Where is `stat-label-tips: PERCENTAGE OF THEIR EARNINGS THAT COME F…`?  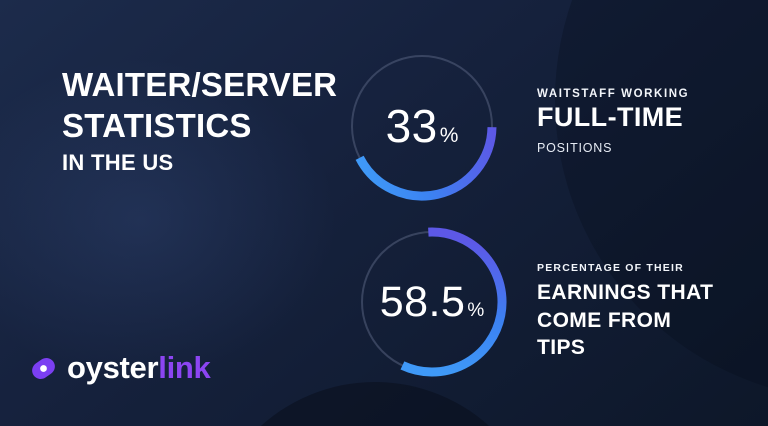 stat-label-tips: PERCENTAGE OF THEIR EARNINGS THAT COME F… is located at coordinates (626, 312).